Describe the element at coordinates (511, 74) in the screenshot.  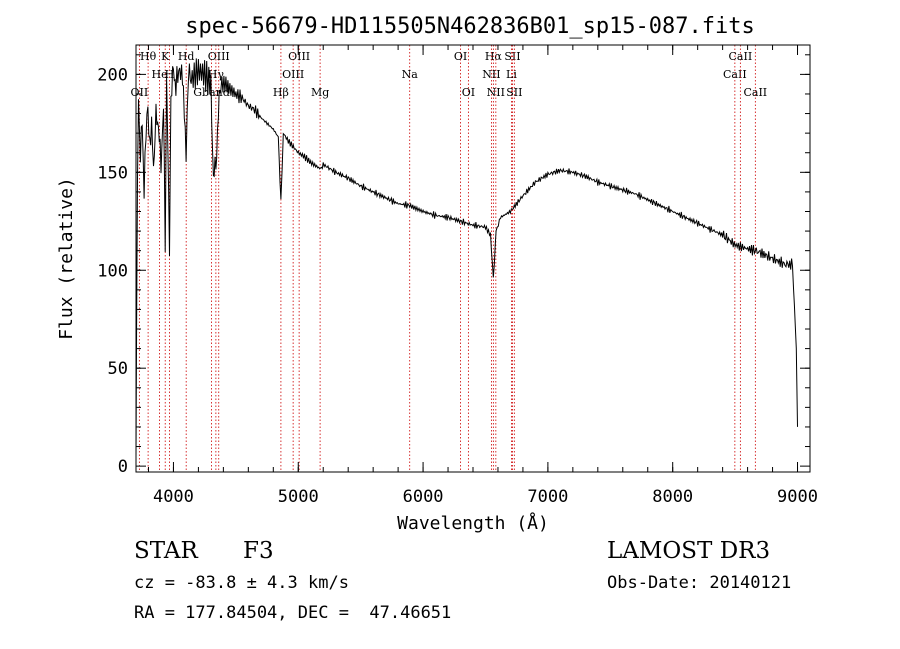
I see `line-label-20: Li` at that location.